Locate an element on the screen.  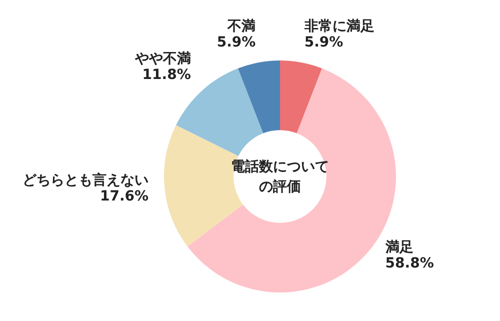
slice-label: 満足 is located at coordinates (399, 248).